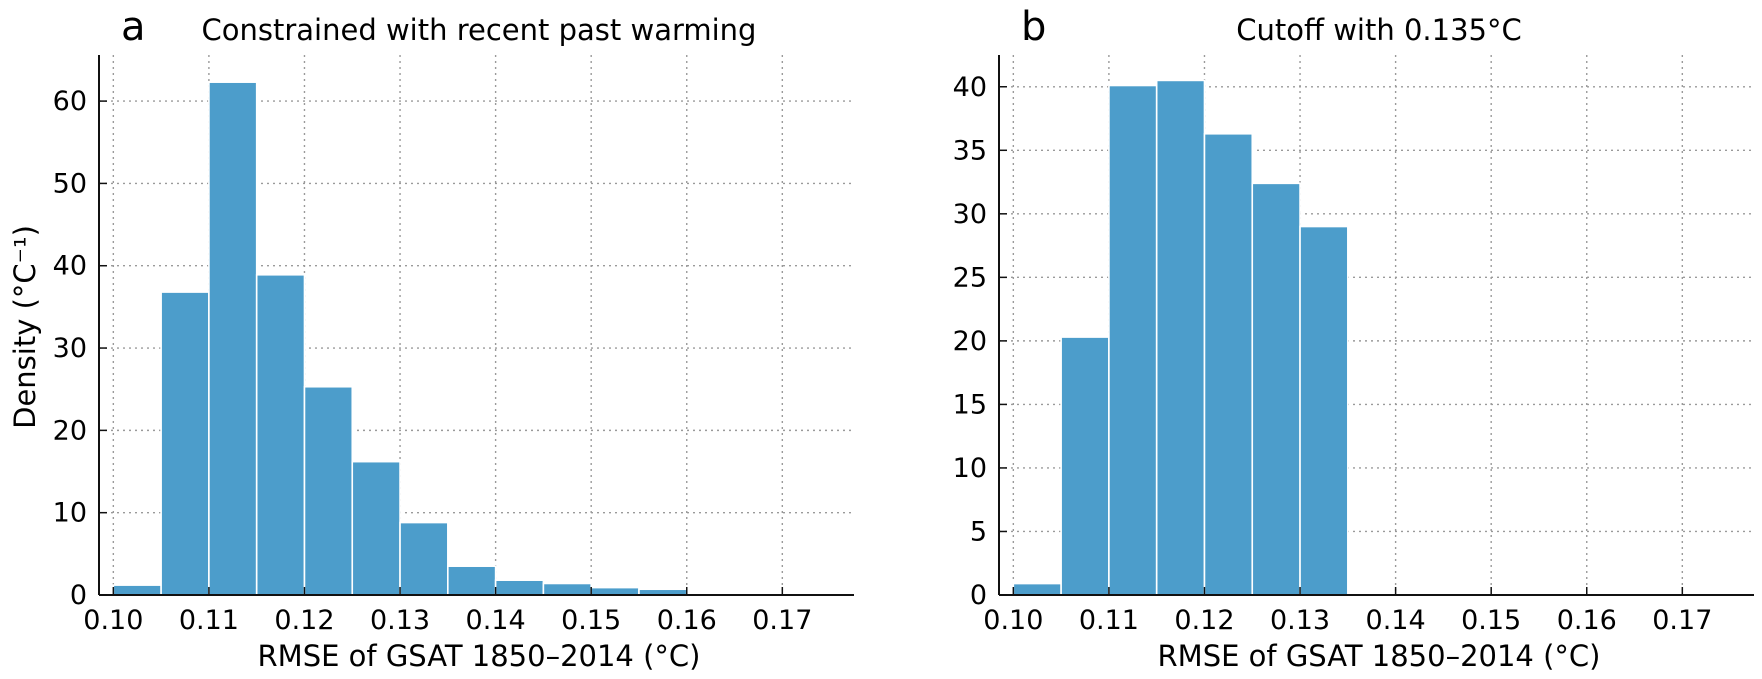 This screenshot has width=1762, height=679. I want to click on y-tick-label: 15, so click(970, 404).